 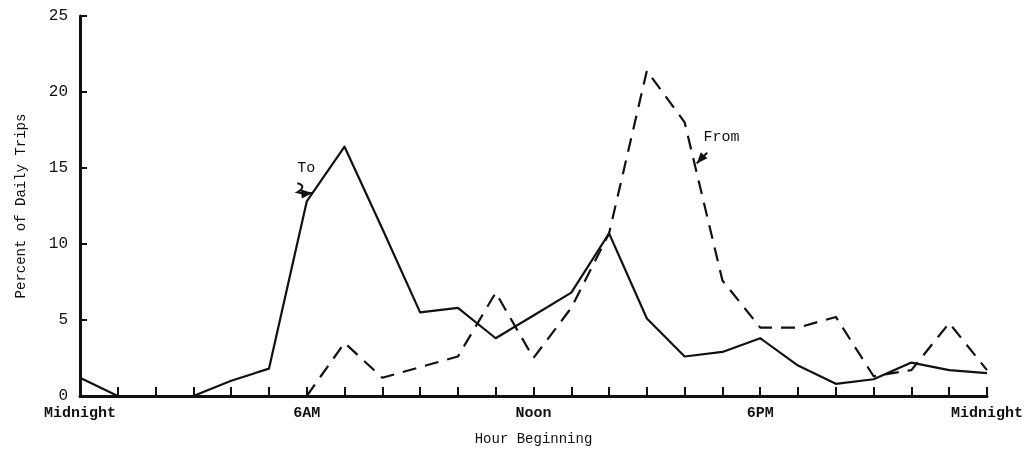 I want to click on y-tick-label: 10, so click(x=58, y=244).